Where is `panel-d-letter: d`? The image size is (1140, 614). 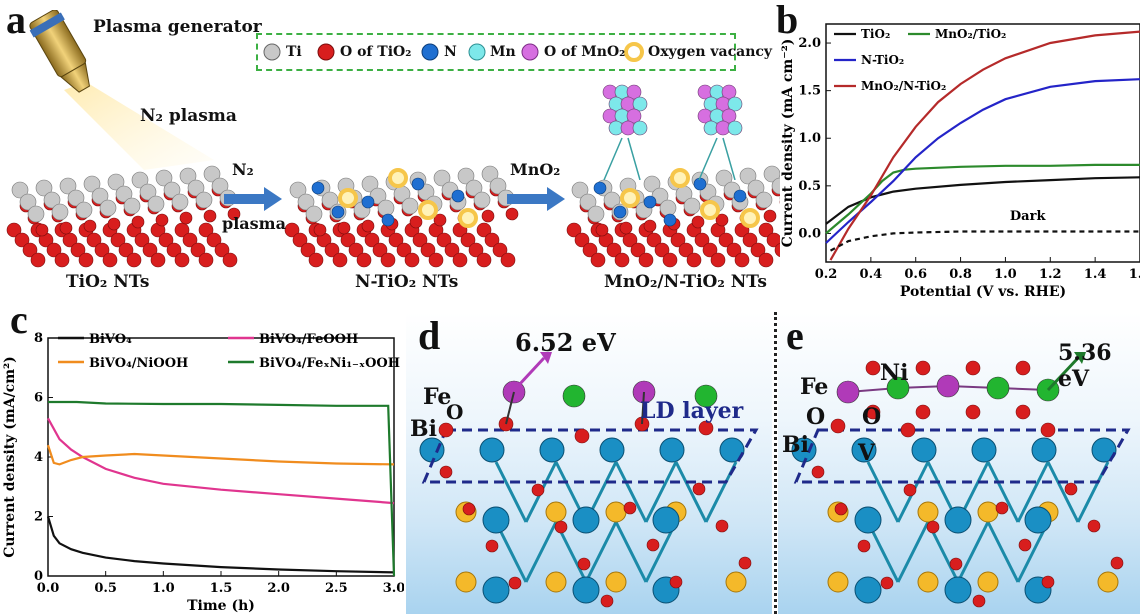
panel-d-letter: d is located at coordinates (429, 335).